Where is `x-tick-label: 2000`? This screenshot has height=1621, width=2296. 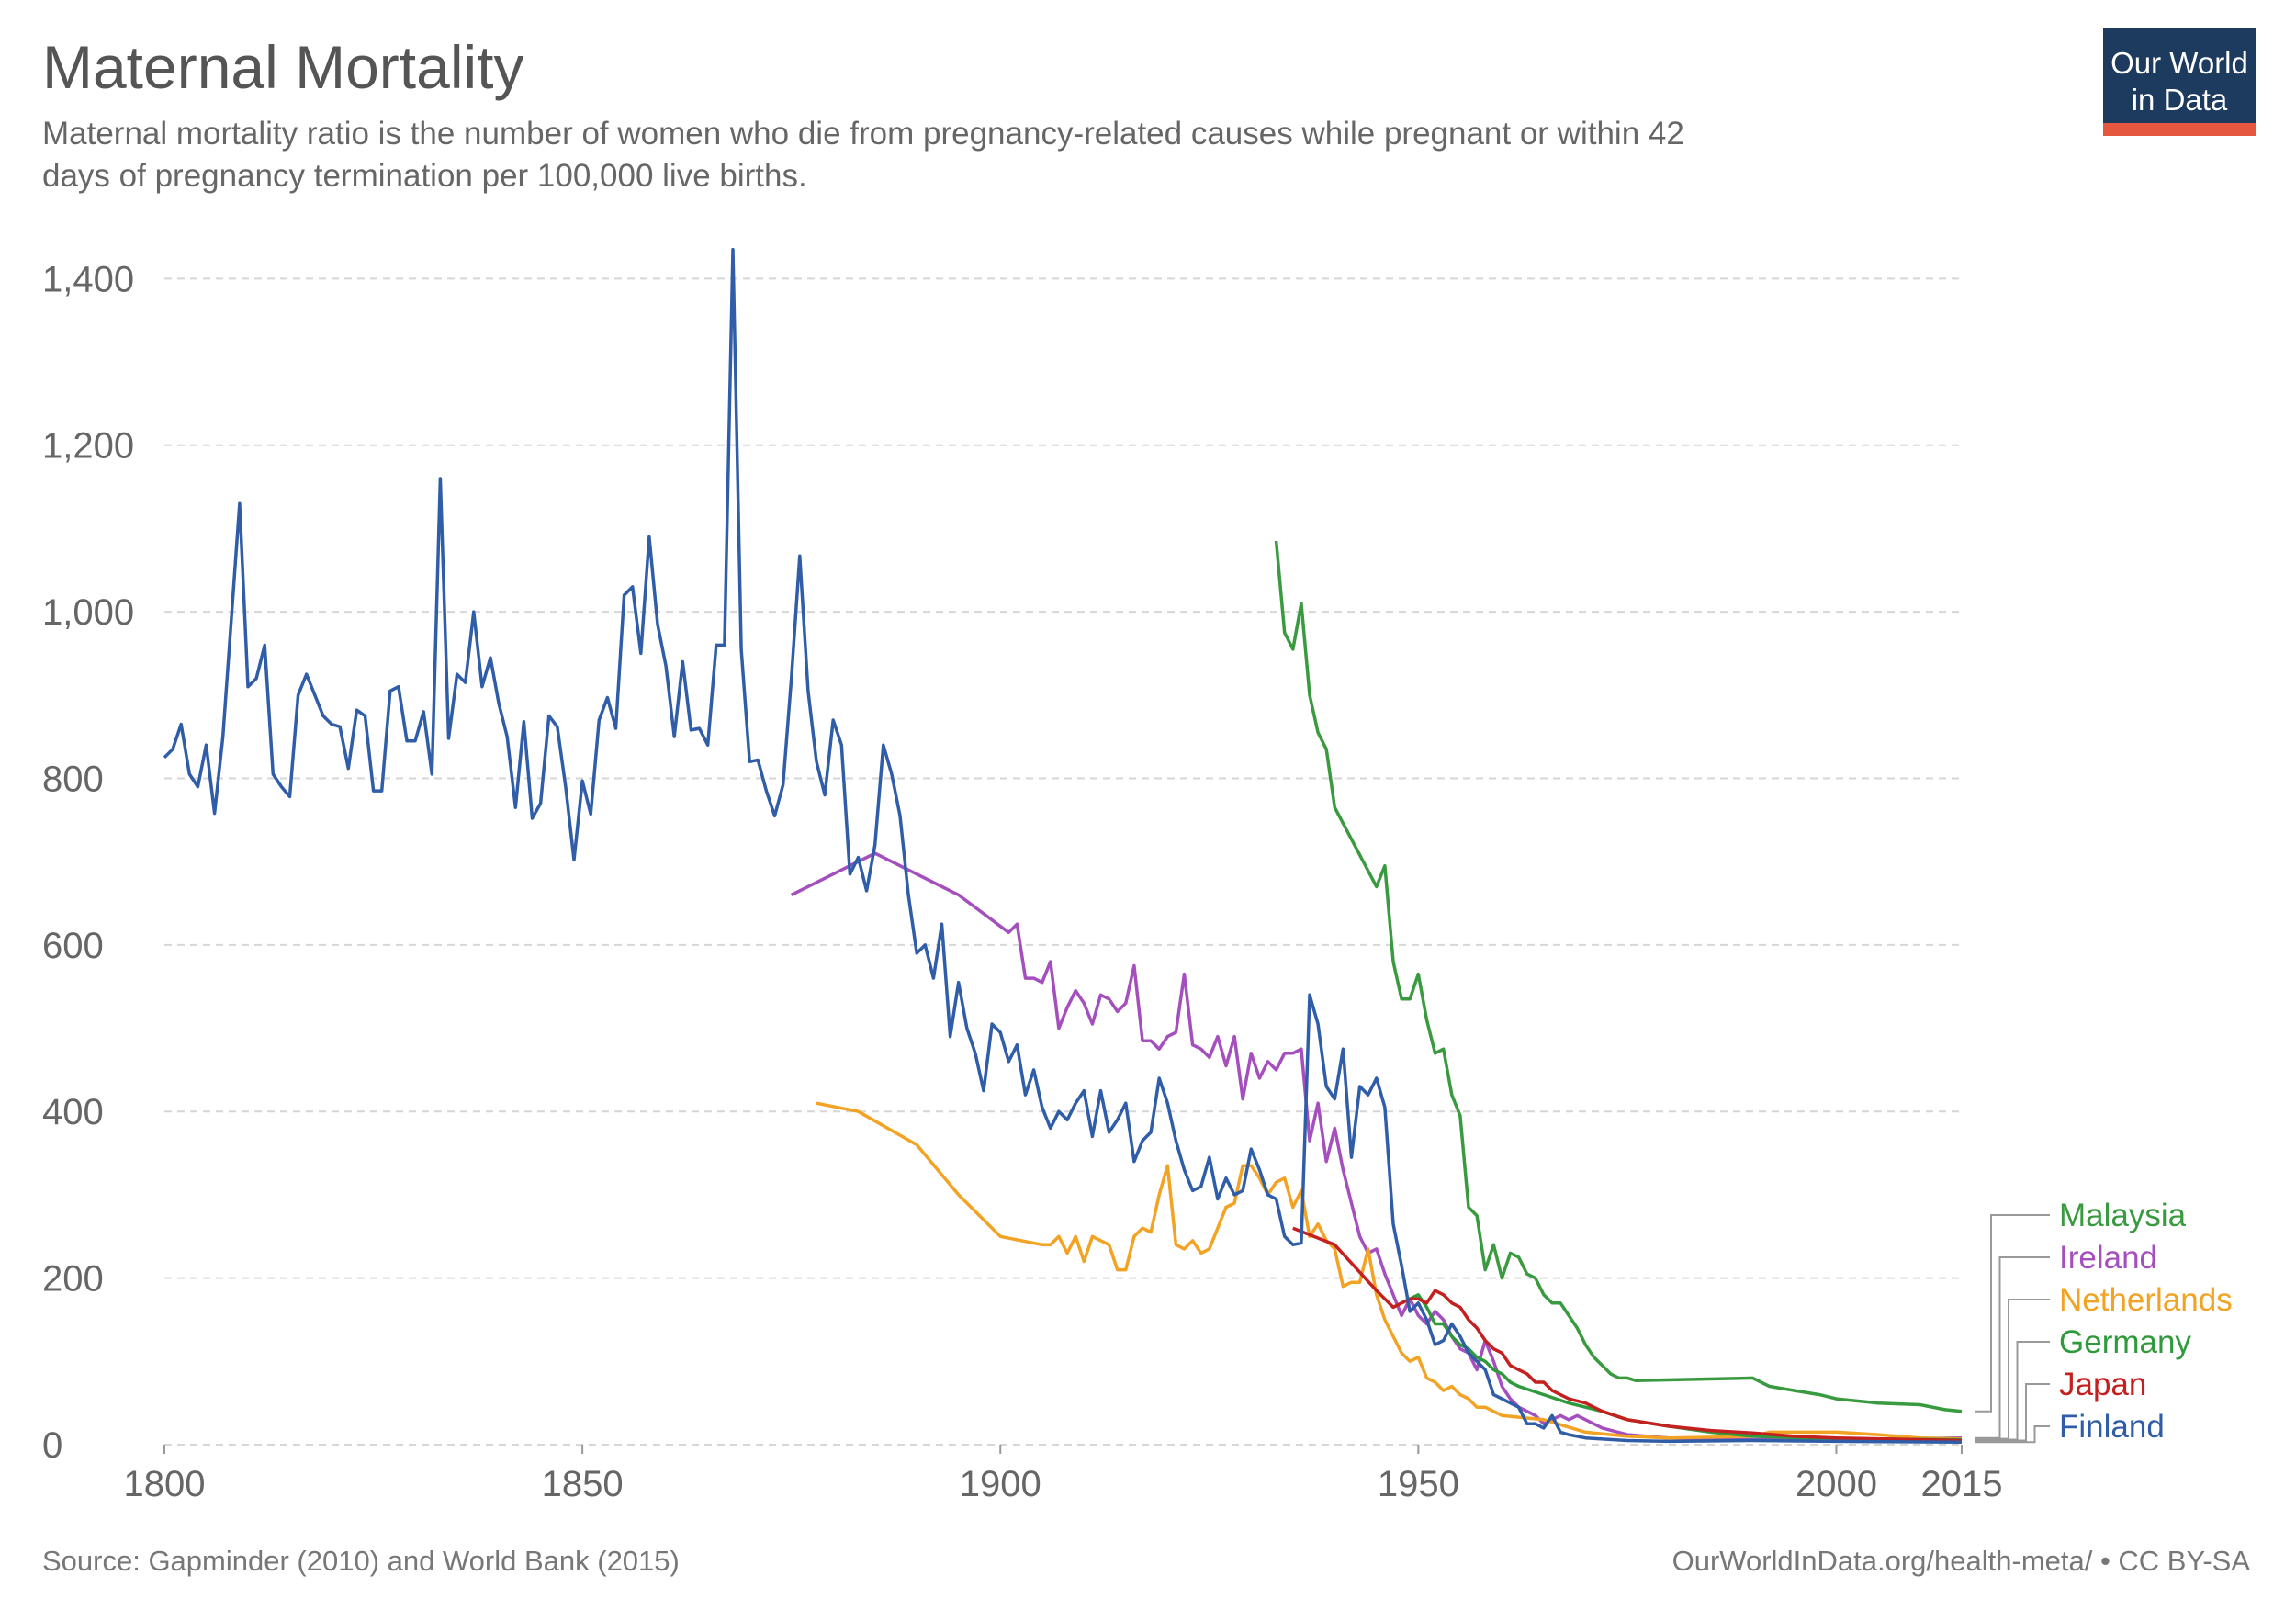 x-tick-label: 2000 is located at coordinates (1836, 1484).